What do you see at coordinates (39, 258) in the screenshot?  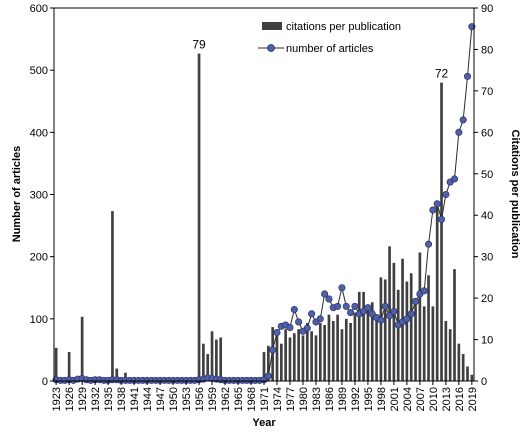 I see `y-left-tick-label: 200` at bounding box center [39, 258].